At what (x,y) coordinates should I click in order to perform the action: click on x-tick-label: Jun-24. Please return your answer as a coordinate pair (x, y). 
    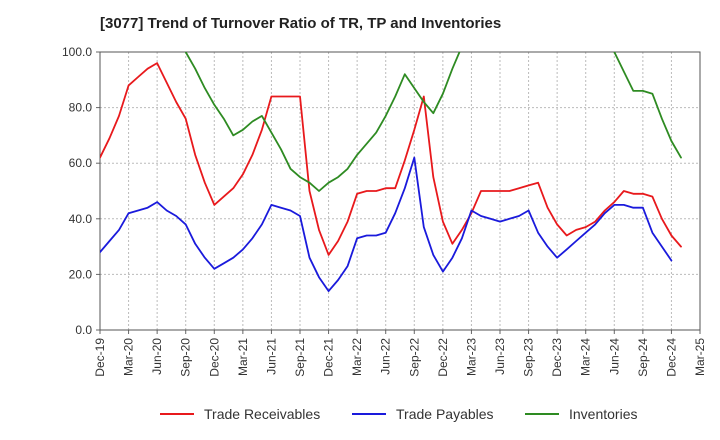
    Looking at the image, I should click on (614, 356).